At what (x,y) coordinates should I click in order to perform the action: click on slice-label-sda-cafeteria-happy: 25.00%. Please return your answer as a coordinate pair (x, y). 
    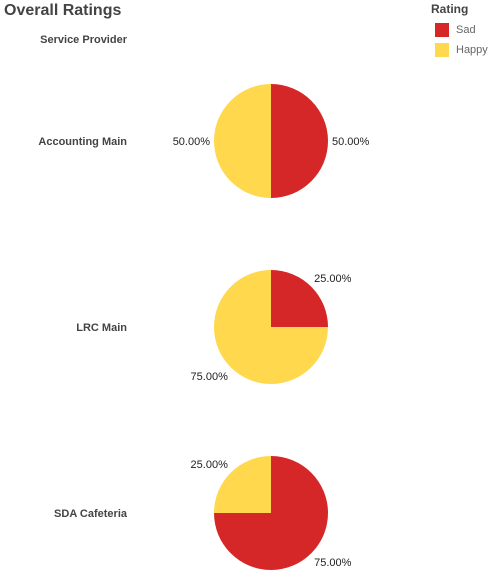
    Looking at the image, I should click on (210, 465).